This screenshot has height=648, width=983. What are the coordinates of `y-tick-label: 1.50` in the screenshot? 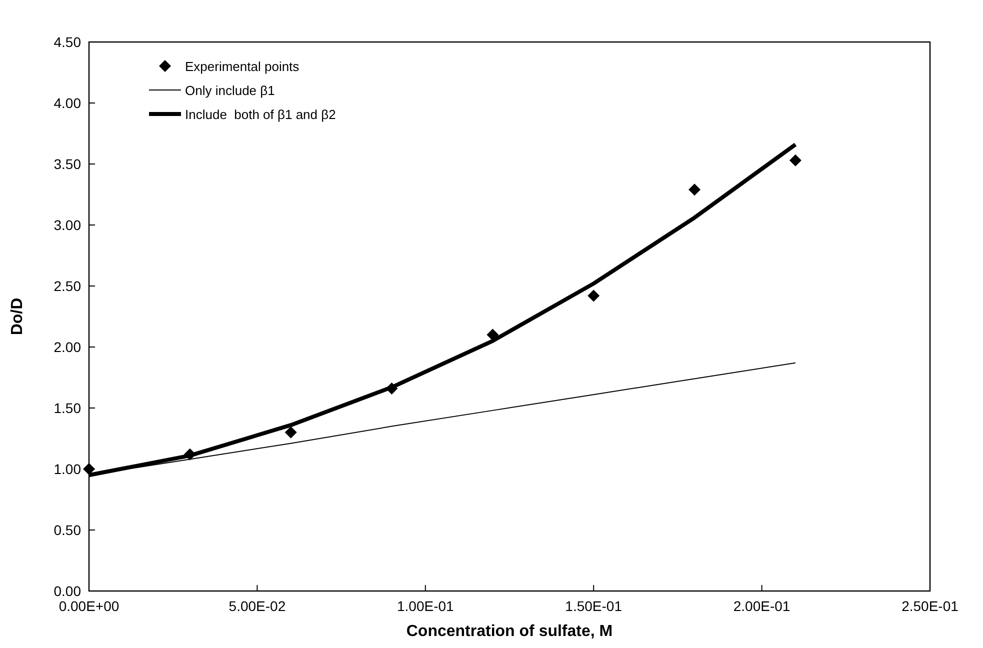 It's located at (68, 408).